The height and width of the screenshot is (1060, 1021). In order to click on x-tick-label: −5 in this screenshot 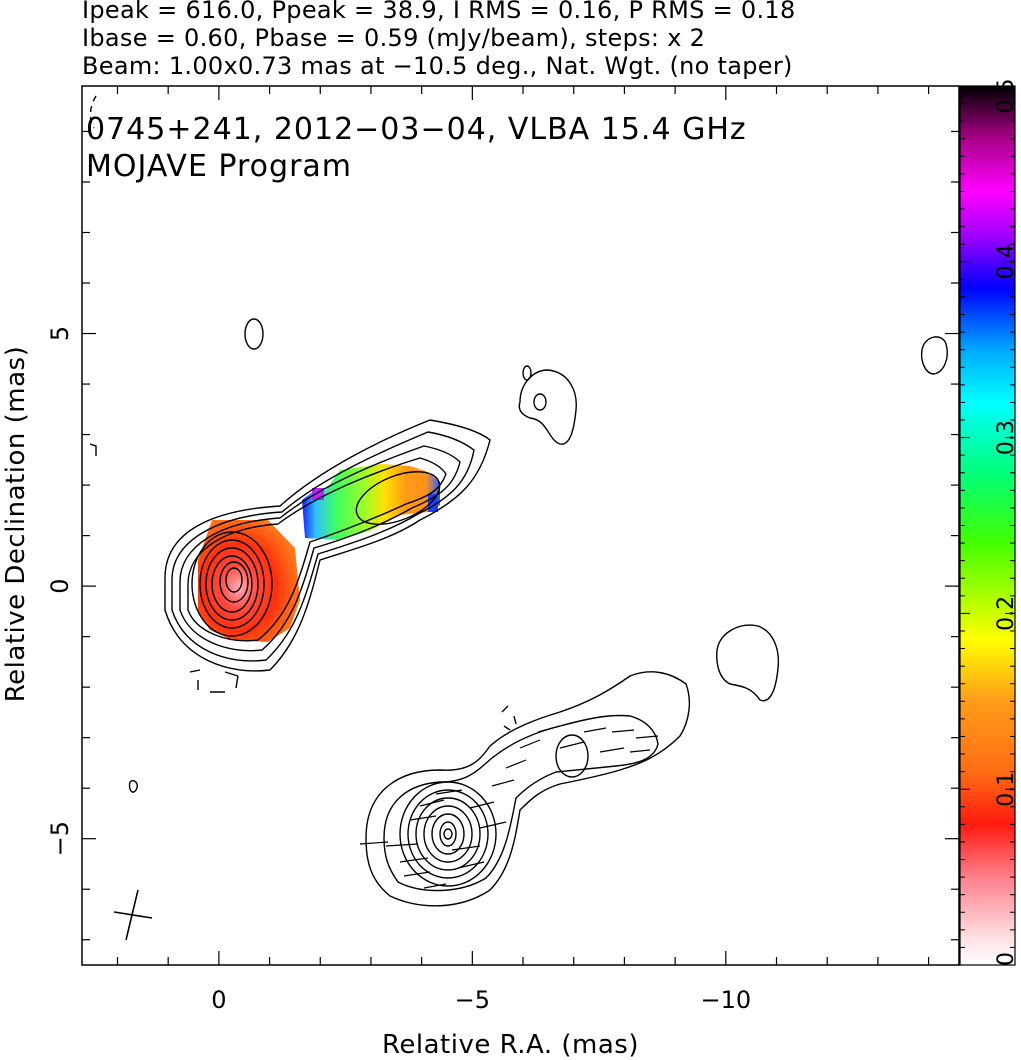, I will do `click(472, 1000)`.